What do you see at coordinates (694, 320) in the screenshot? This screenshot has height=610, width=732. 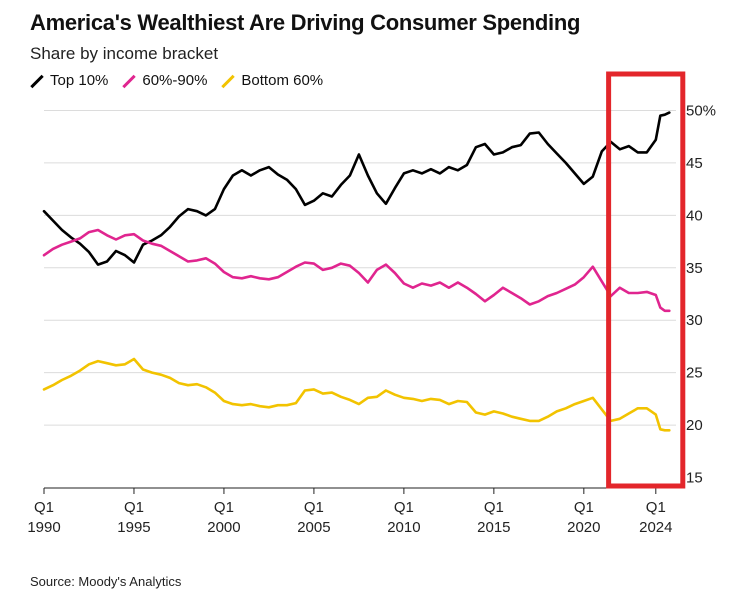 I see `y-tick-label-30: 30` at bounding box center [694, 320].